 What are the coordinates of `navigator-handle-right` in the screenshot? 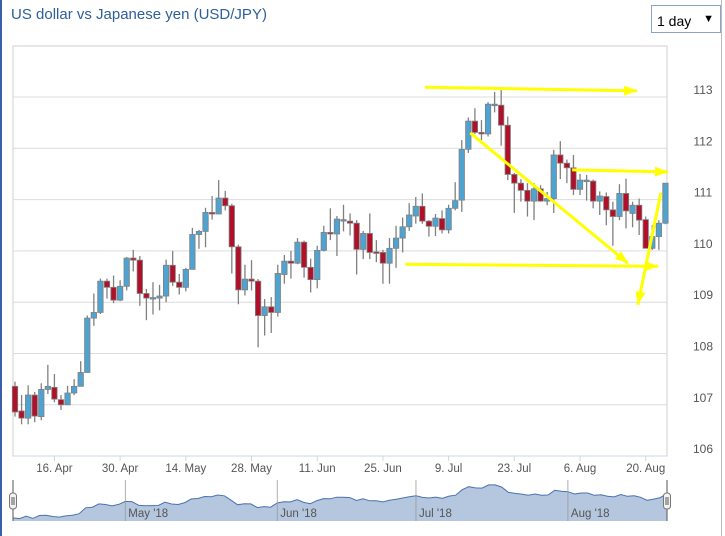 It's located at (667, 501).